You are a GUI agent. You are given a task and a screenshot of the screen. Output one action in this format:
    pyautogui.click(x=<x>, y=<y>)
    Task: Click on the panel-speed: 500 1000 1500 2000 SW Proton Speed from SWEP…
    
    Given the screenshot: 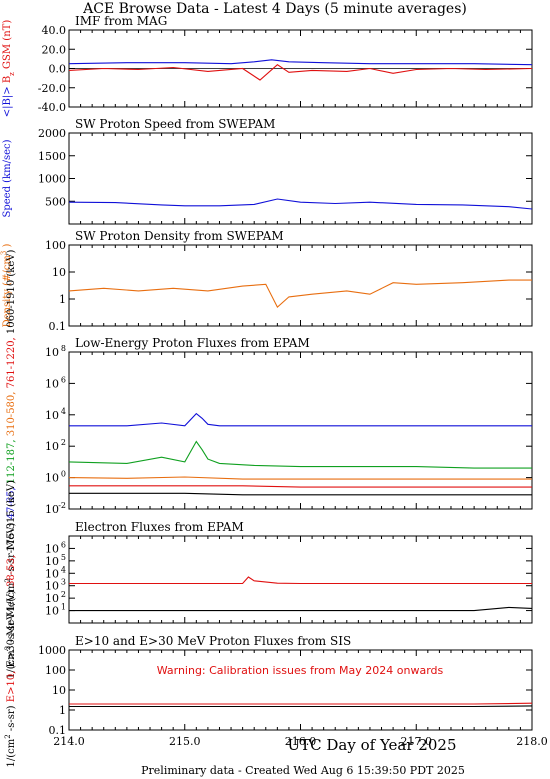 What is the action you would take?
    pyautogui.click(x=267, y=171)
    